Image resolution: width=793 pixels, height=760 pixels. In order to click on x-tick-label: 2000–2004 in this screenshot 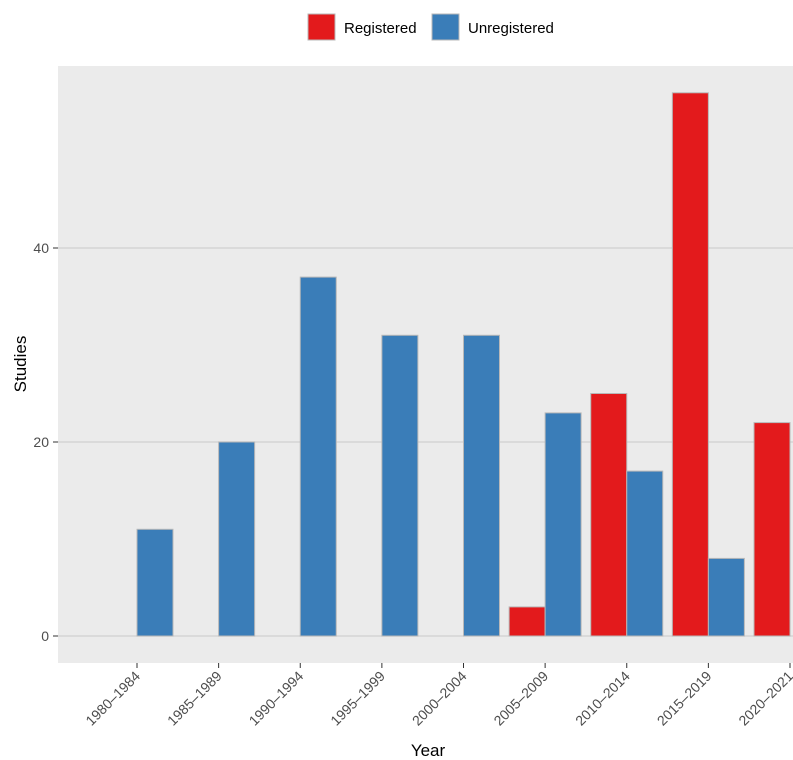, I will do `click(439, 698)`.